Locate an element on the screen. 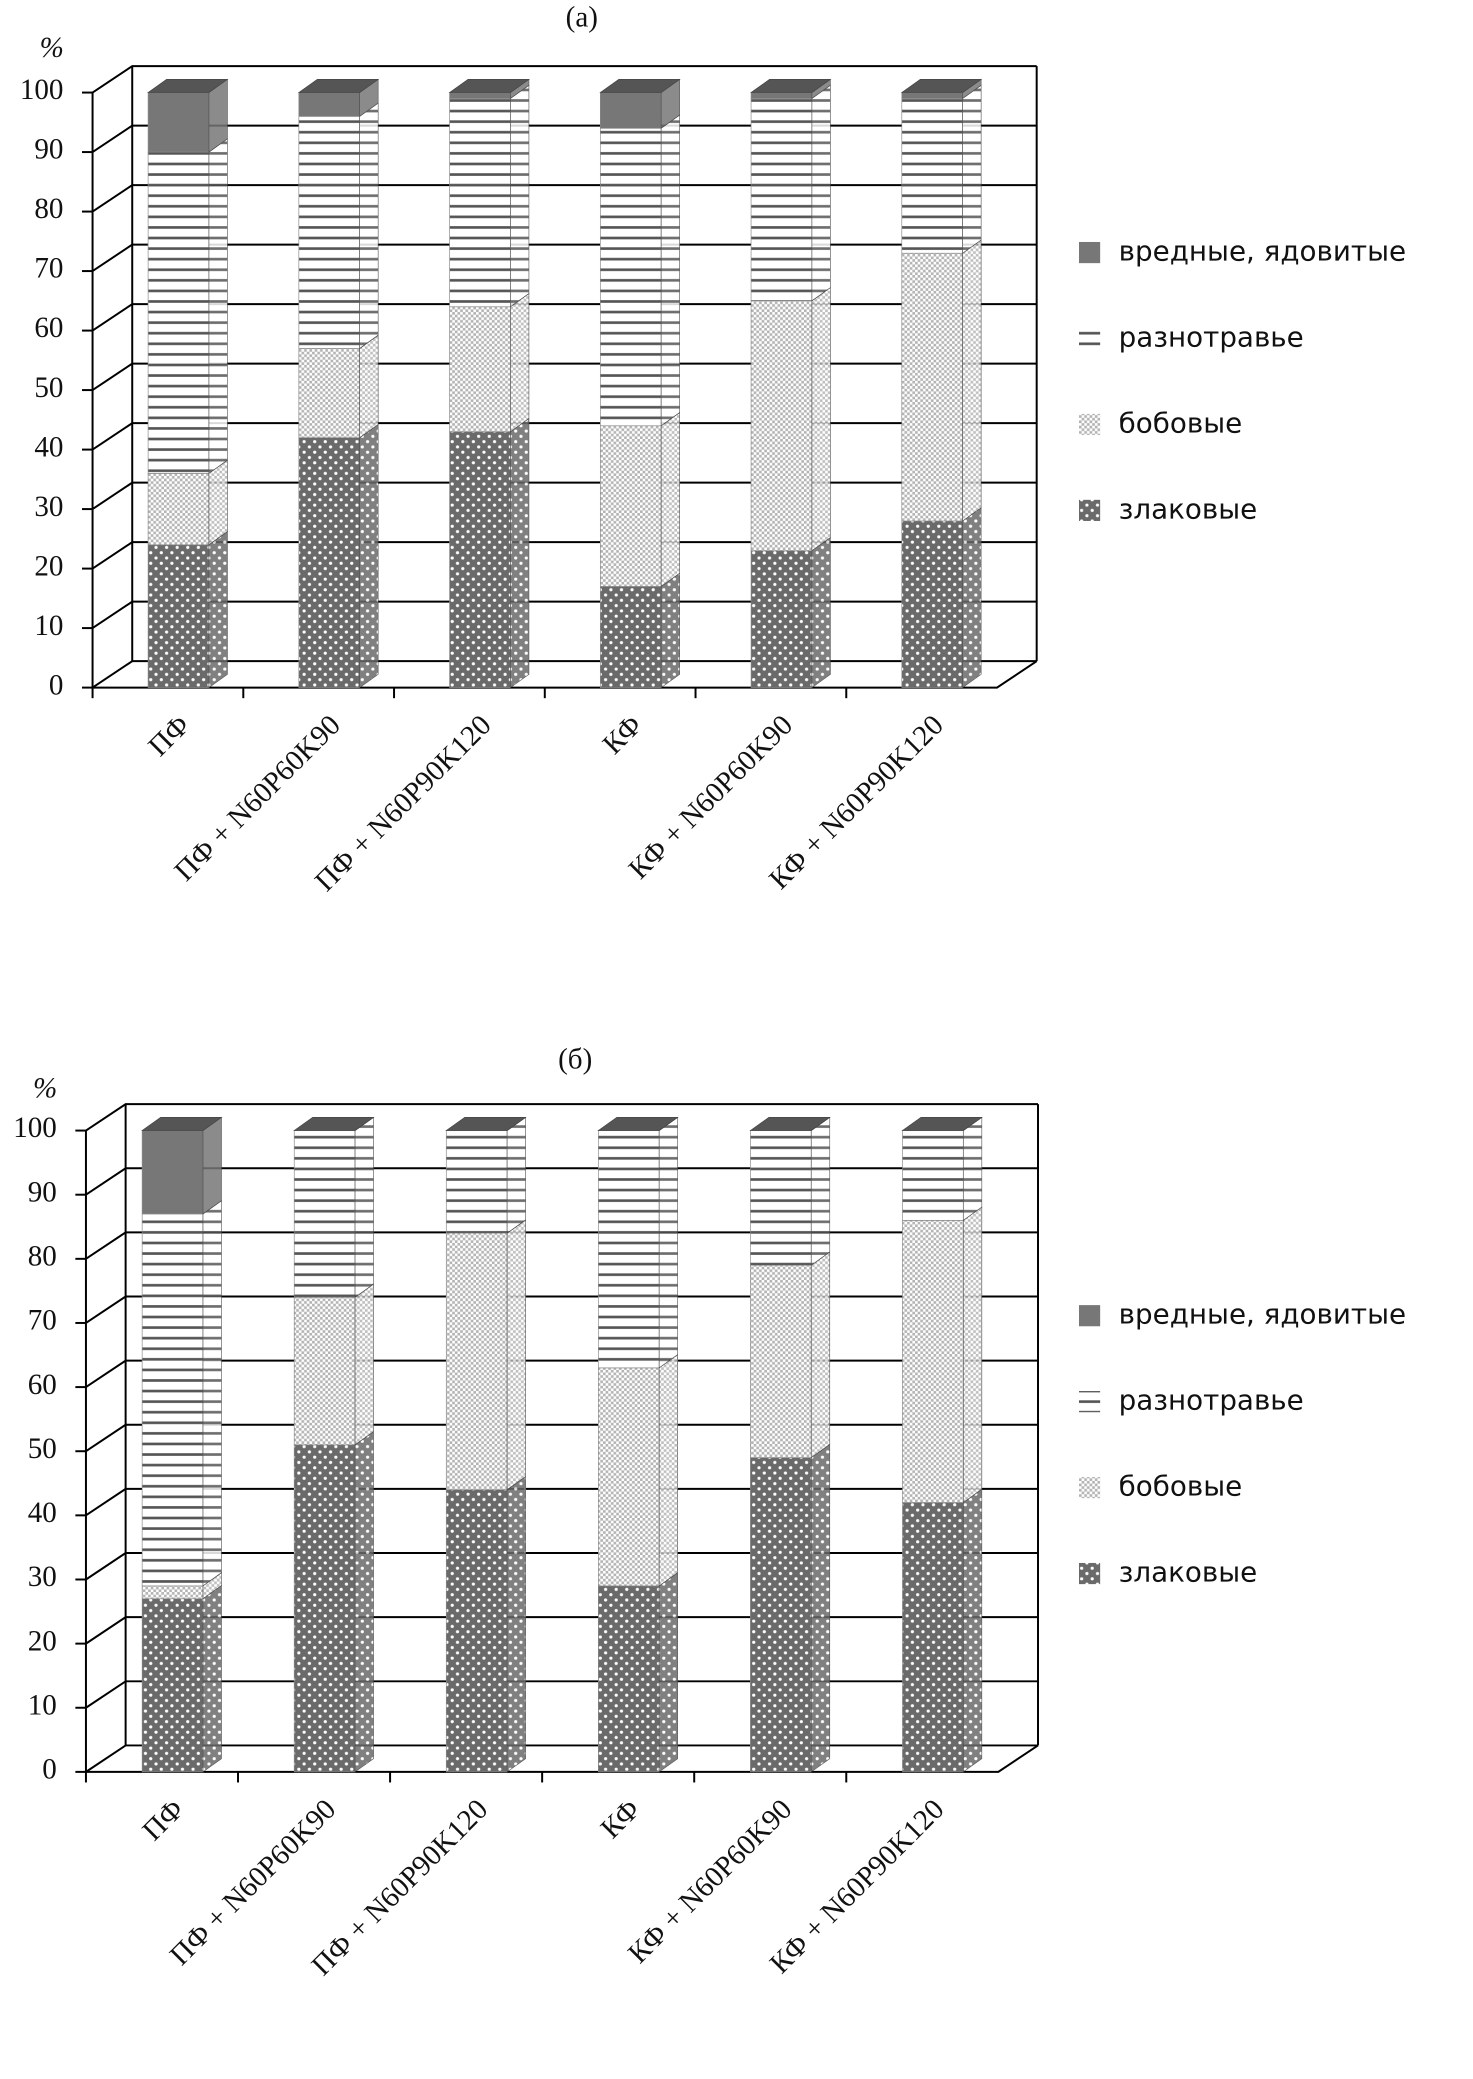 The height and width of the screenshot is (2079, 1473). y-tick-label: 0 is located at coordinates (56, 685).